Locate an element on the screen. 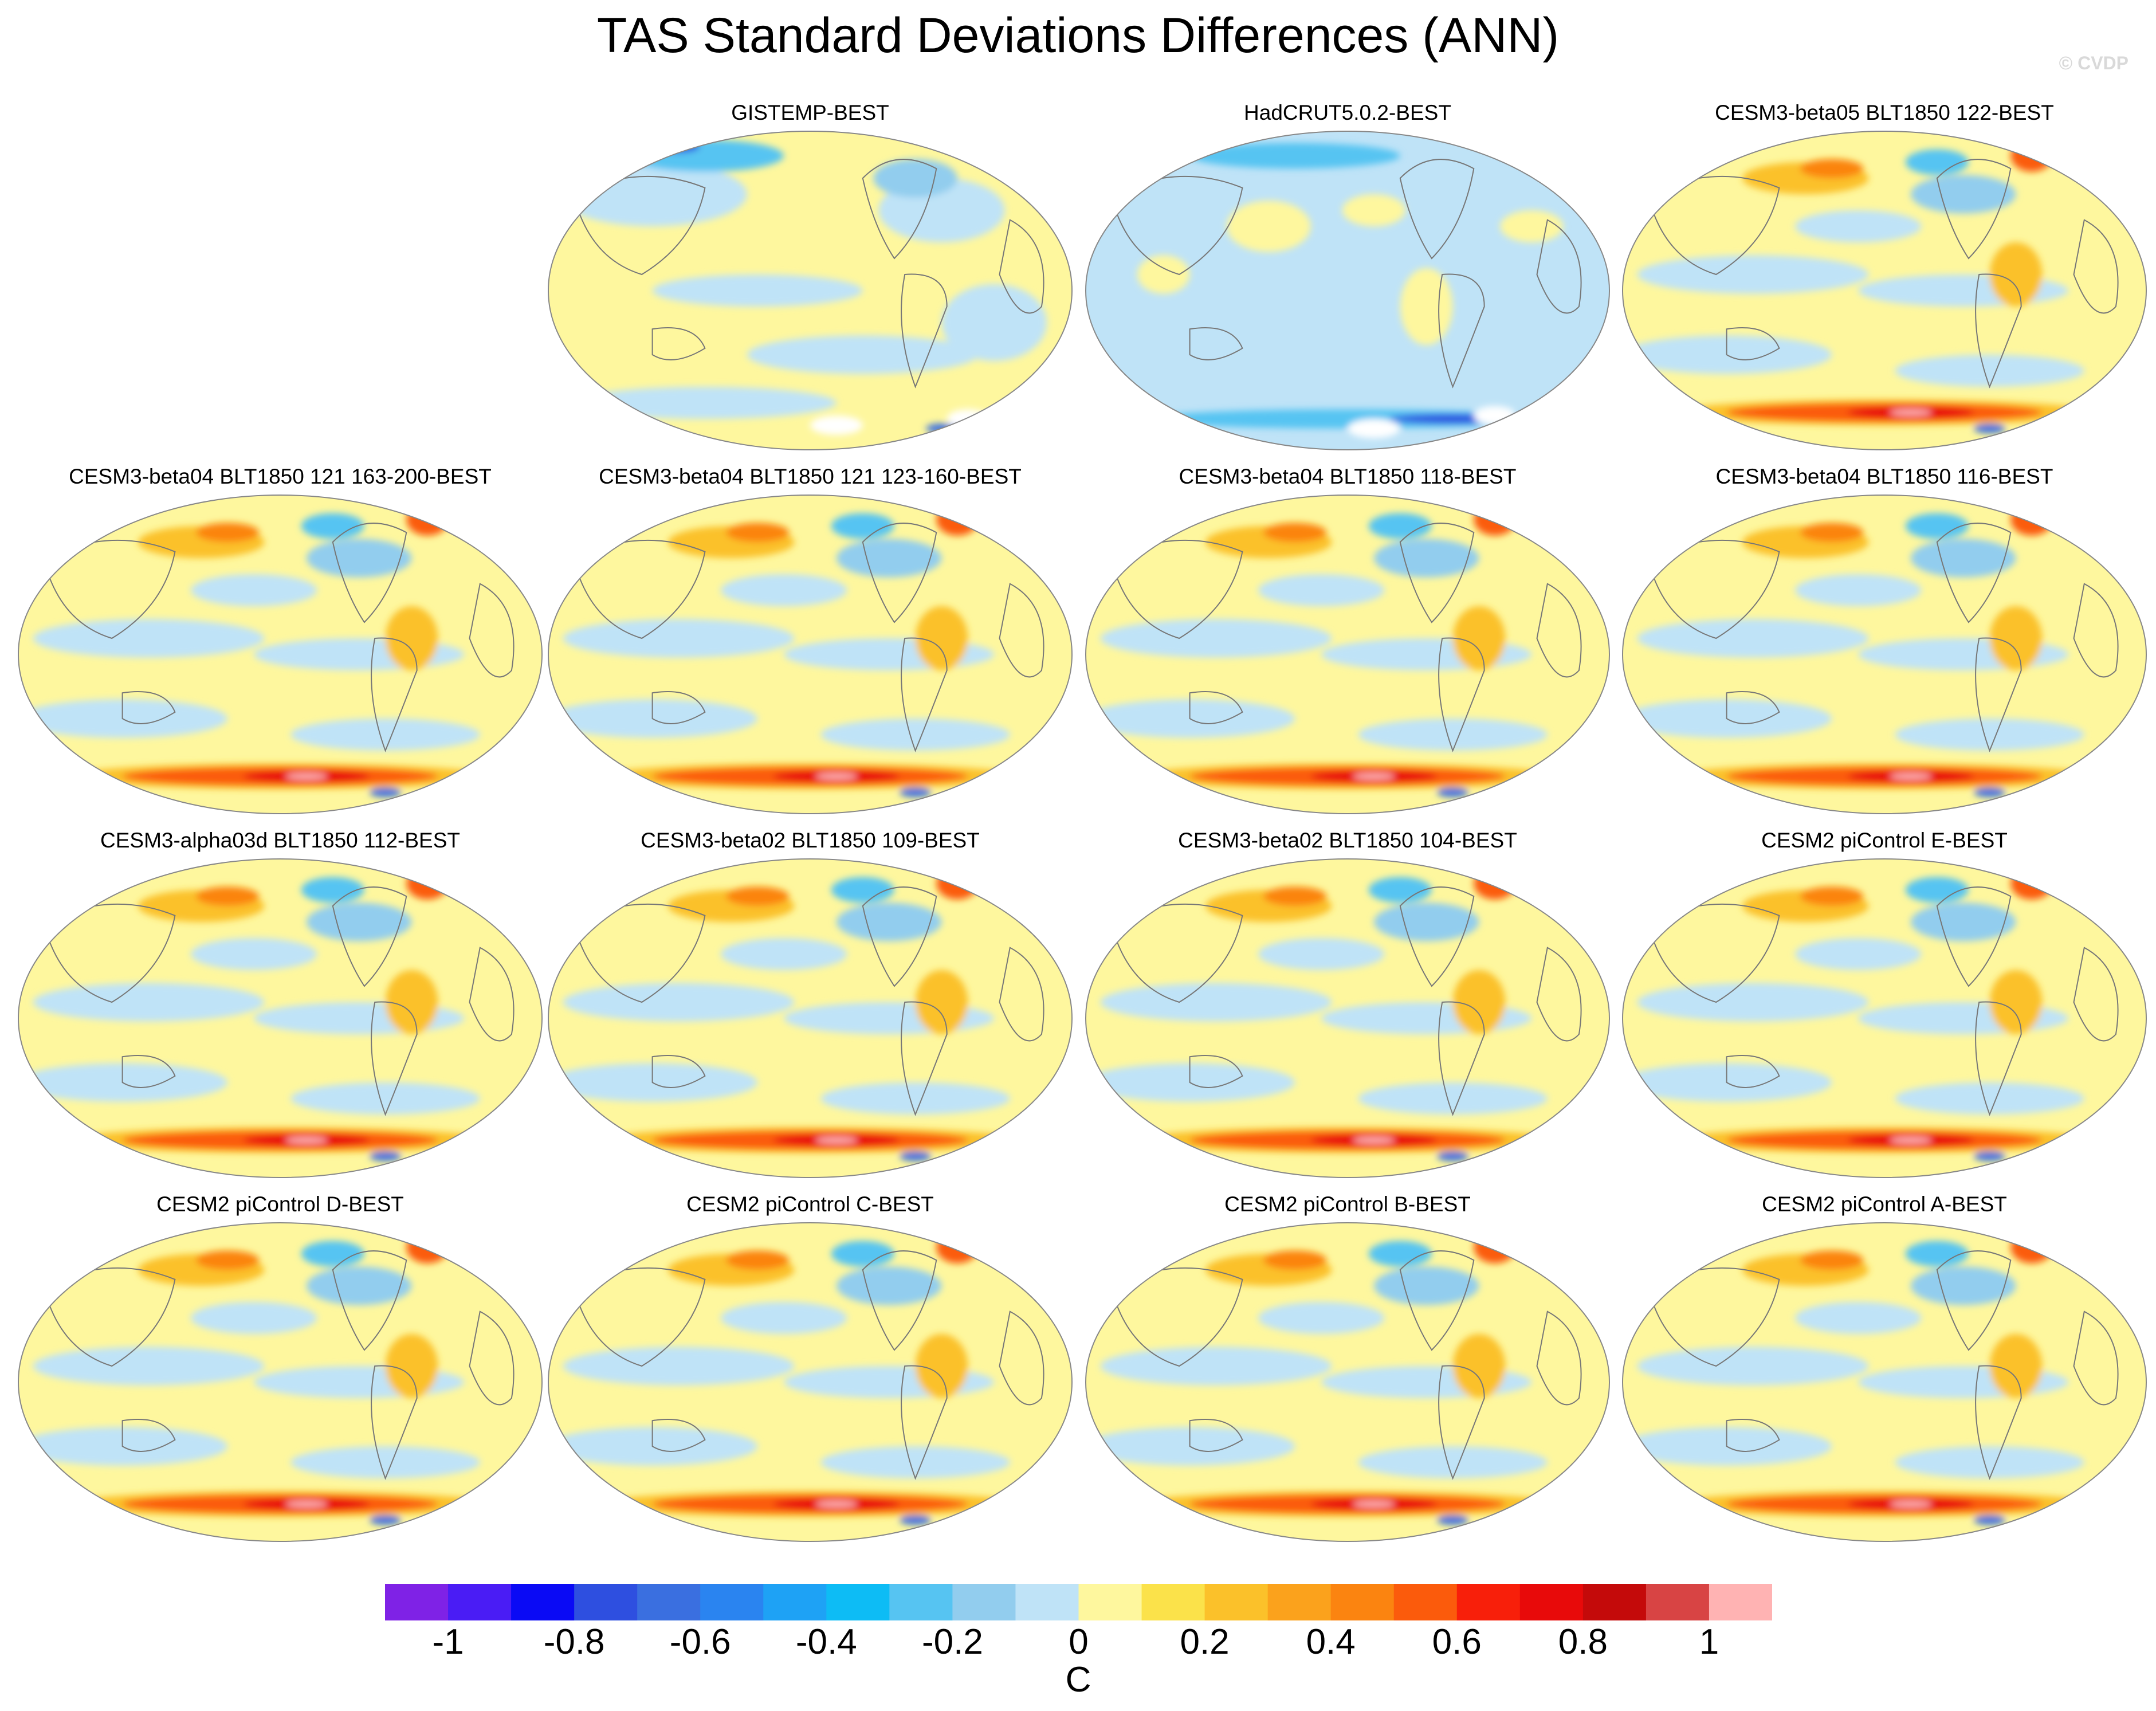  colorbar-tick-label: -0.4 is located at coordinates (826, 1642).